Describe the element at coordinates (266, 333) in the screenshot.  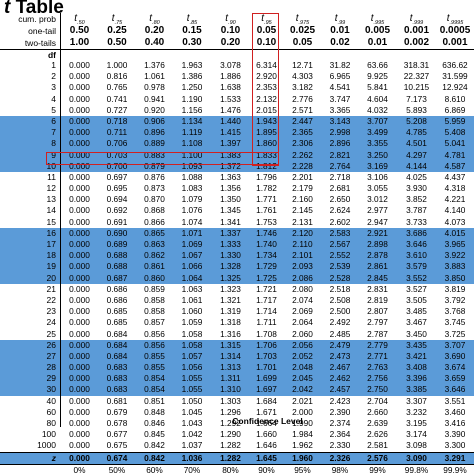
I see `value-cell: 1.708` at that location.